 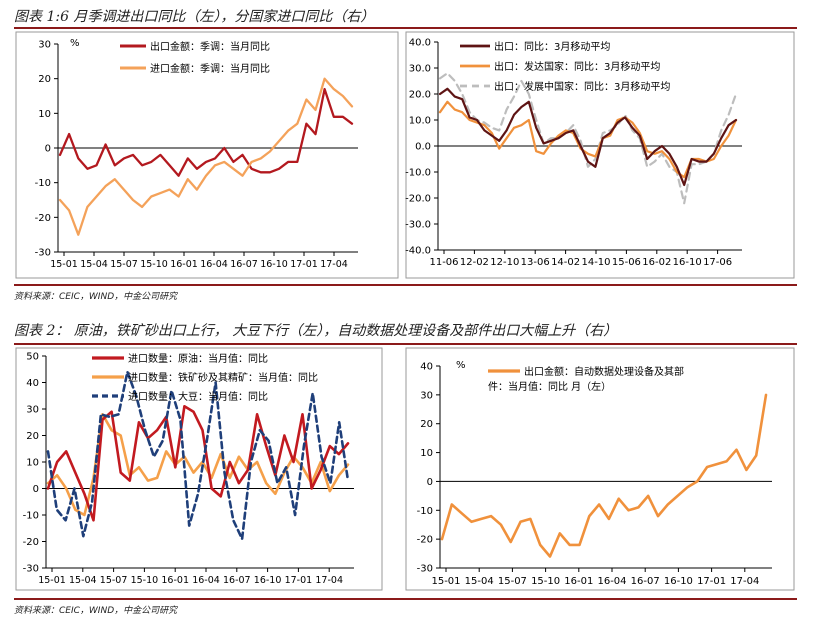 What do you see at coordinates (423, 147) in the screenshot?
I see `y-tick-label: 0.0` at bounding box center [423, 147].